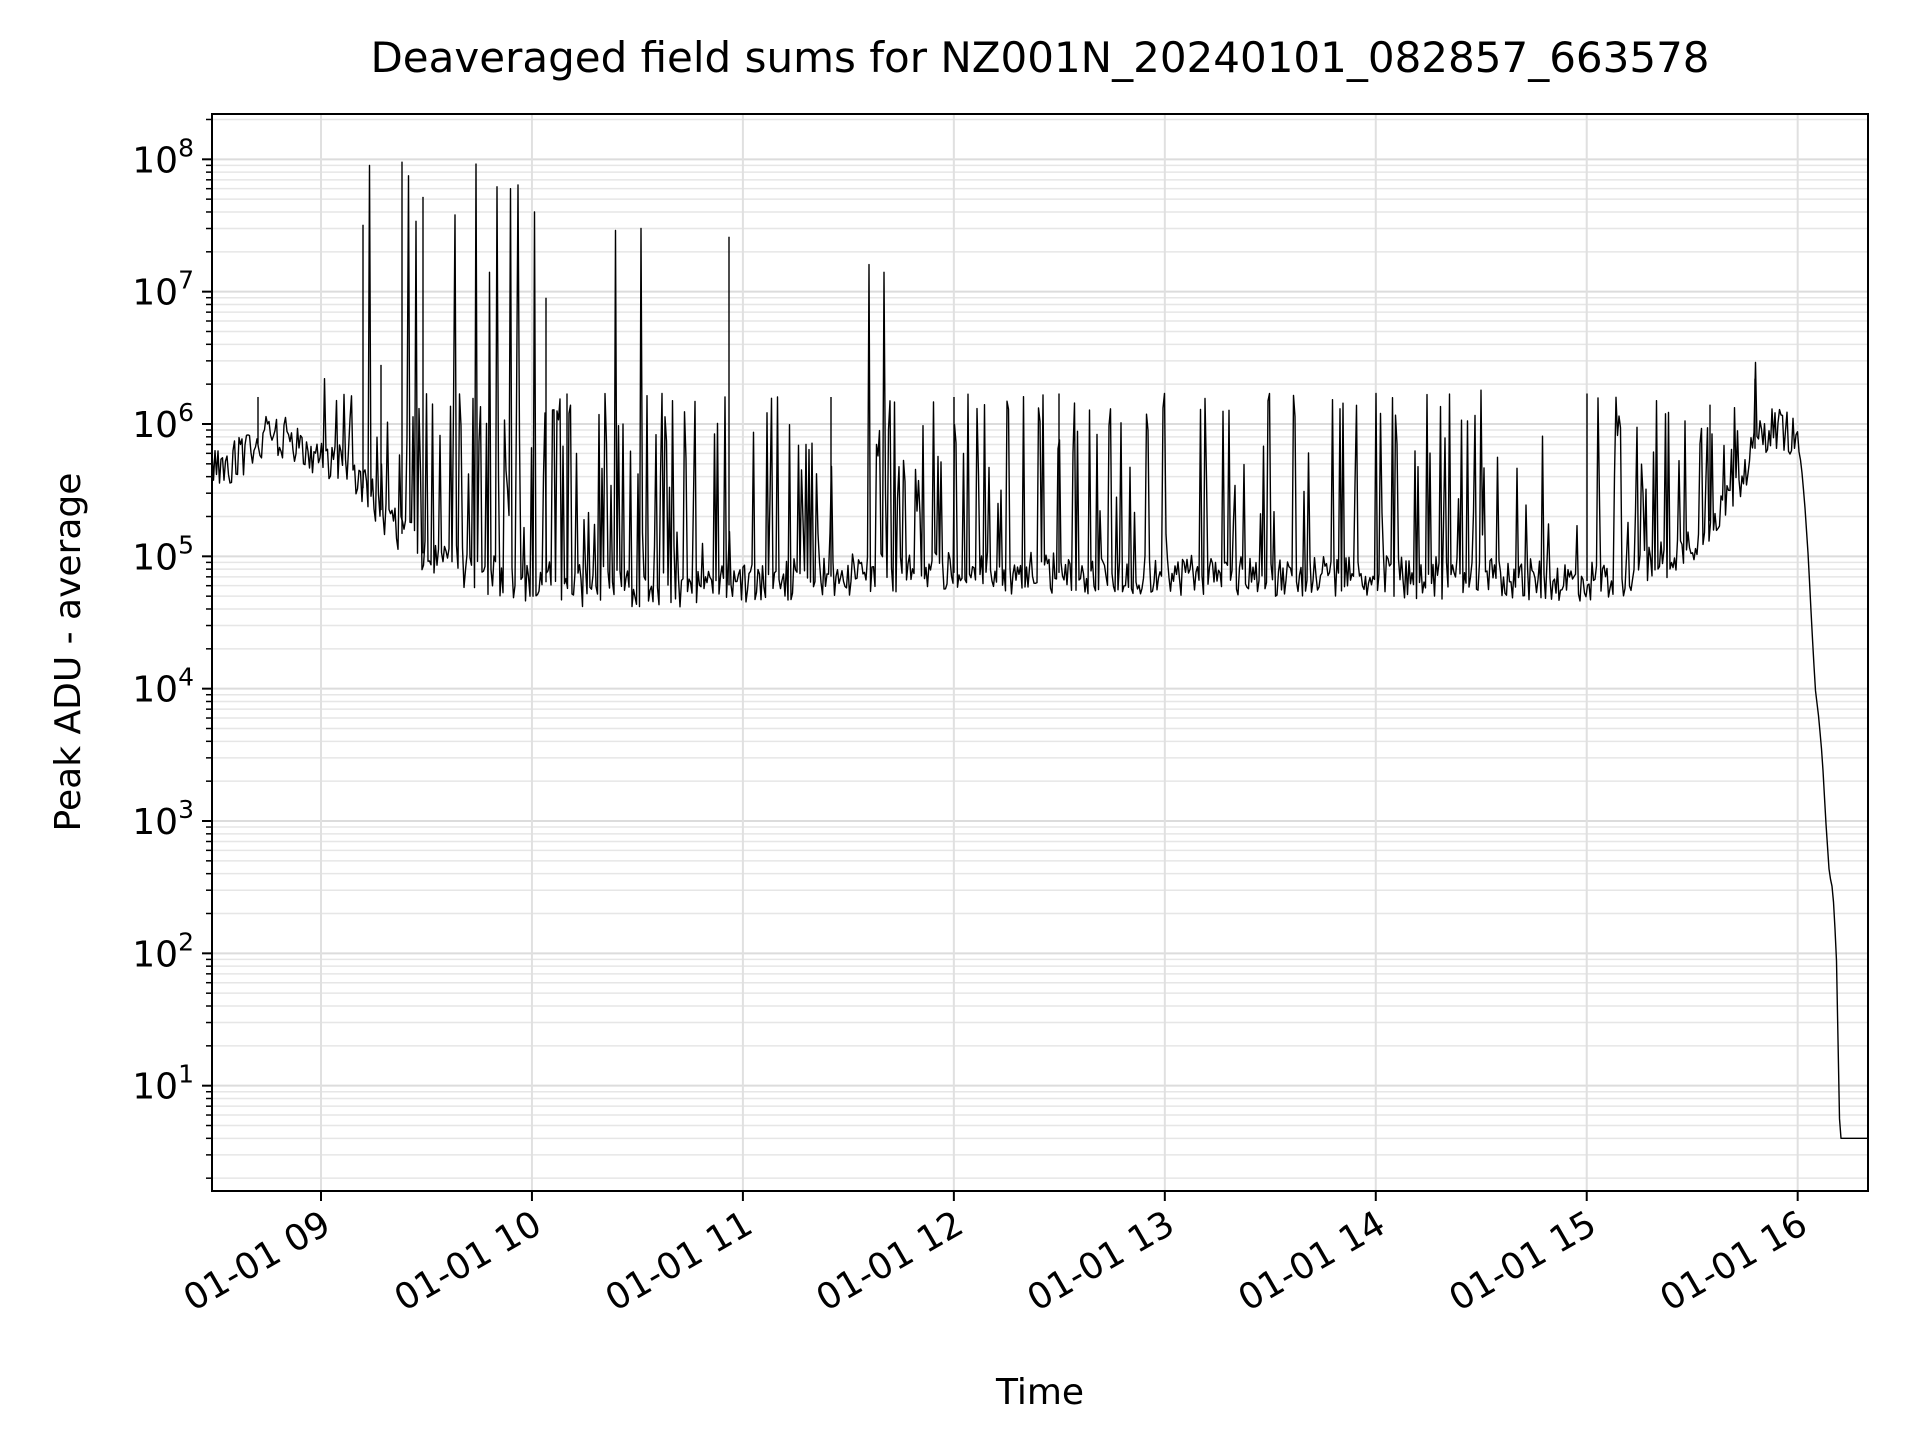  Describe the element at coordinates (163, 951) in the screenshot. I see `y-tick-label: 10²` at that location.